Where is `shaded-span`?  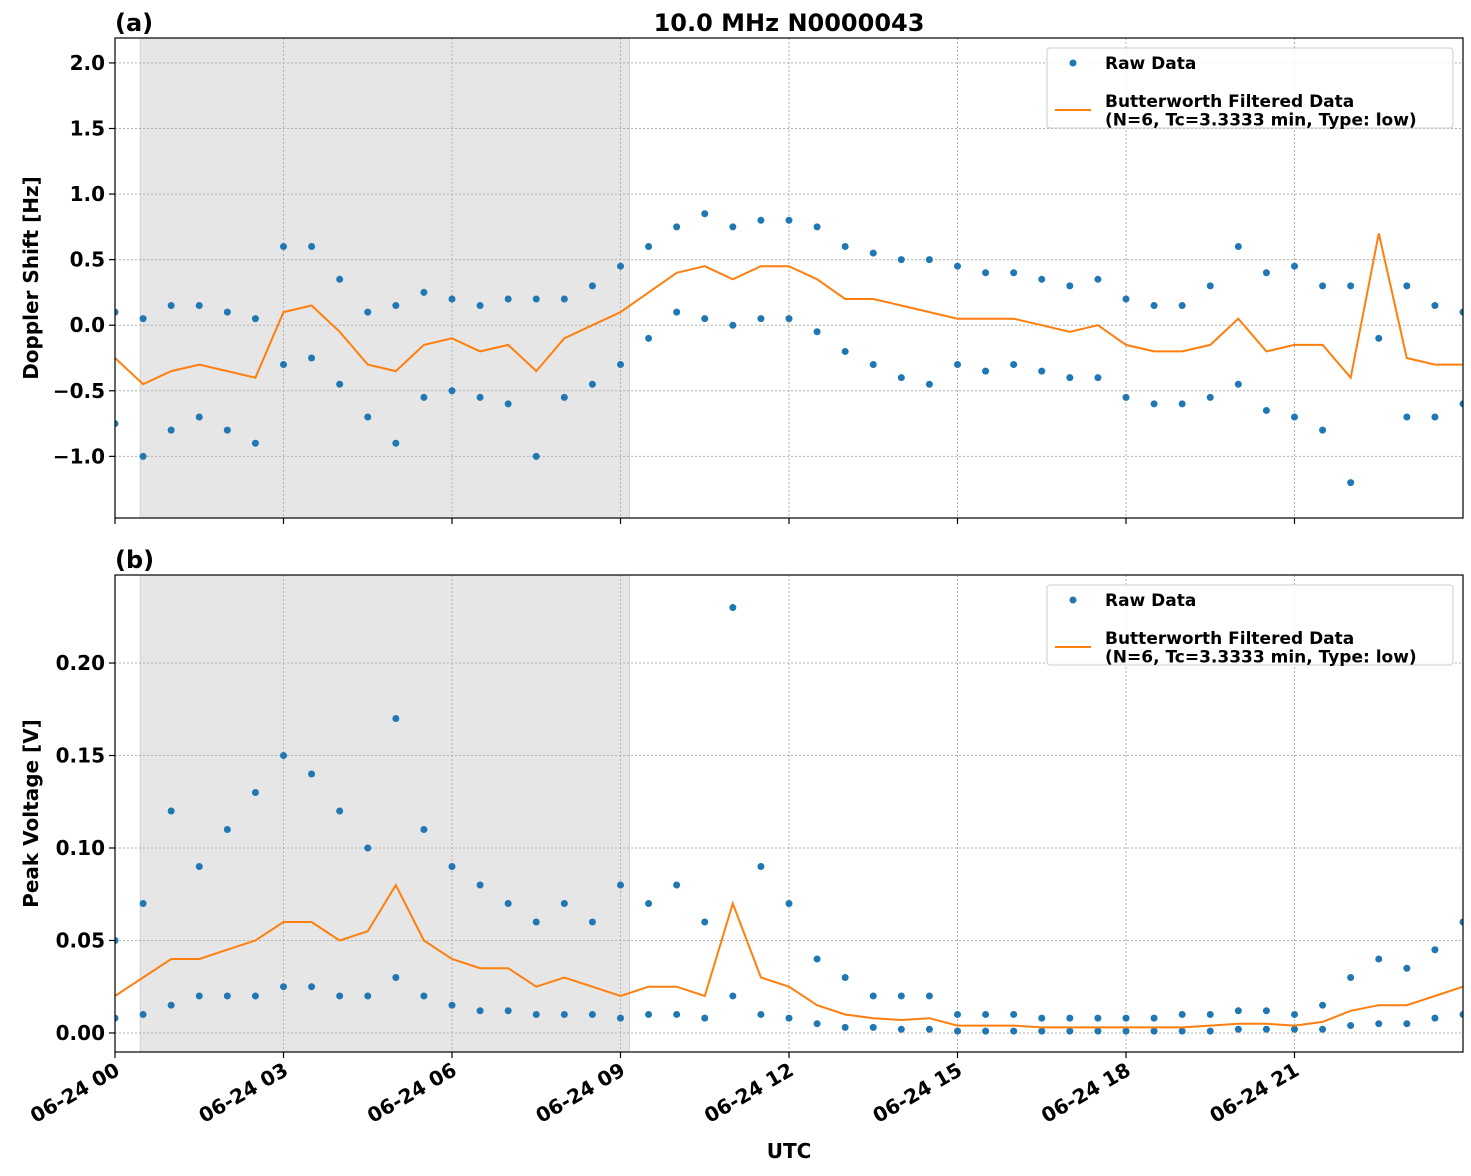 shaded-span is located at coordinates (384, 278).